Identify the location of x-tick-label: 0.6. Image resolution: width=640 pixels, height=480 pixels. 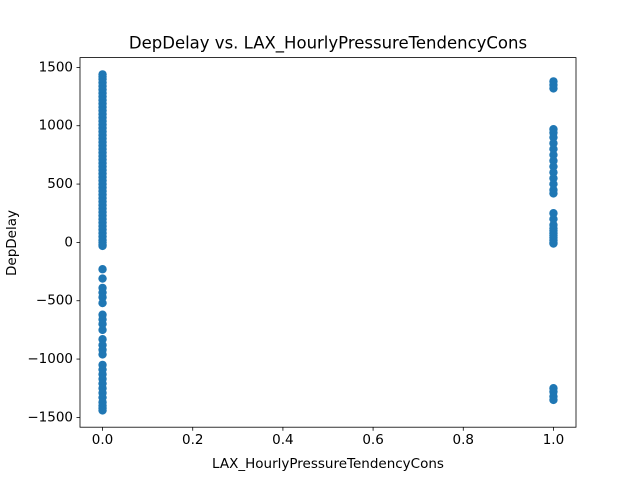
(372, 440).